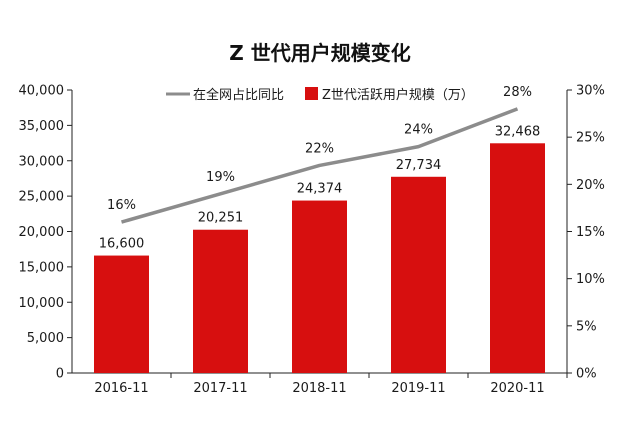 This screenshot has width=640, height=424. I want to click on x-axis-labels: 2016-11 2017-11 2018-11 2019-11 2020-11, so click(331, 384).